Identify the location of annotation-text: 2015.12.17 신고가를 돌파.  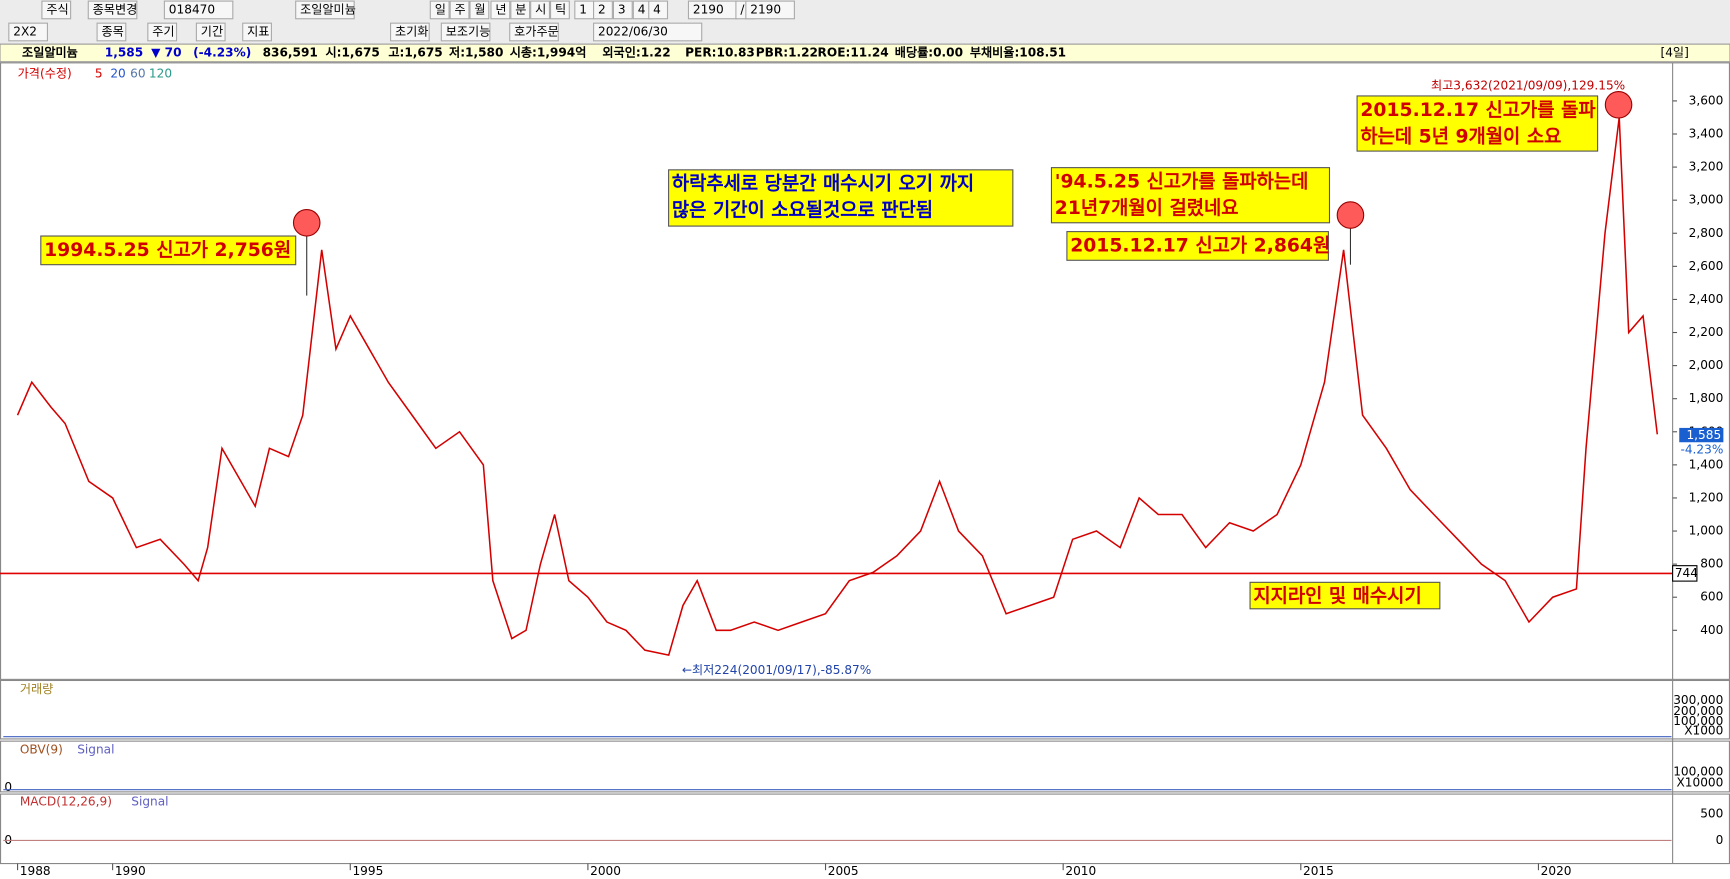
(1478, 110).